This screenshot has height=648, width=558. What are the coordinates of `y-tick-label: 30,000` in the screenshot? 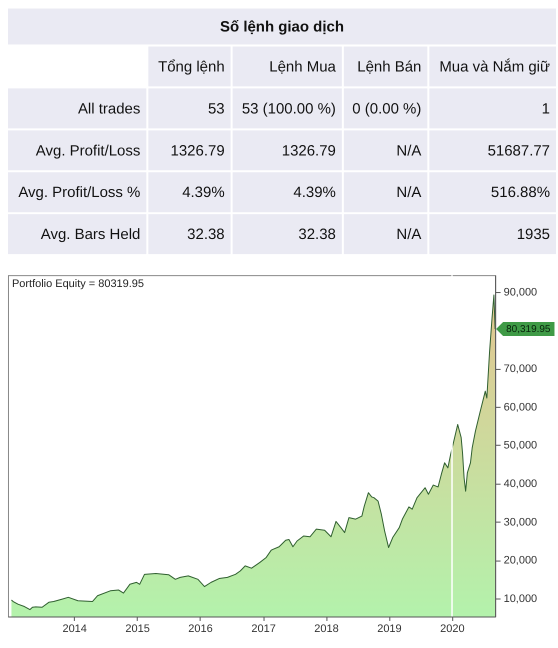 It's located at (521, 522).